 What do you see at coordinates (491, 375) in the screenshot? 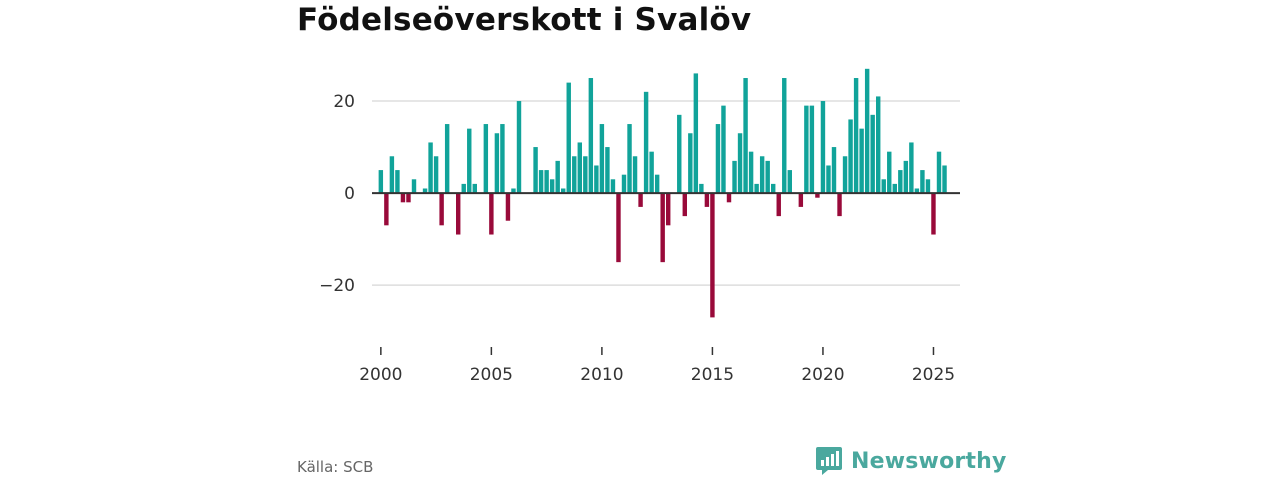
I see `x-tick-label: 2005` at bounding box center [491, 375].